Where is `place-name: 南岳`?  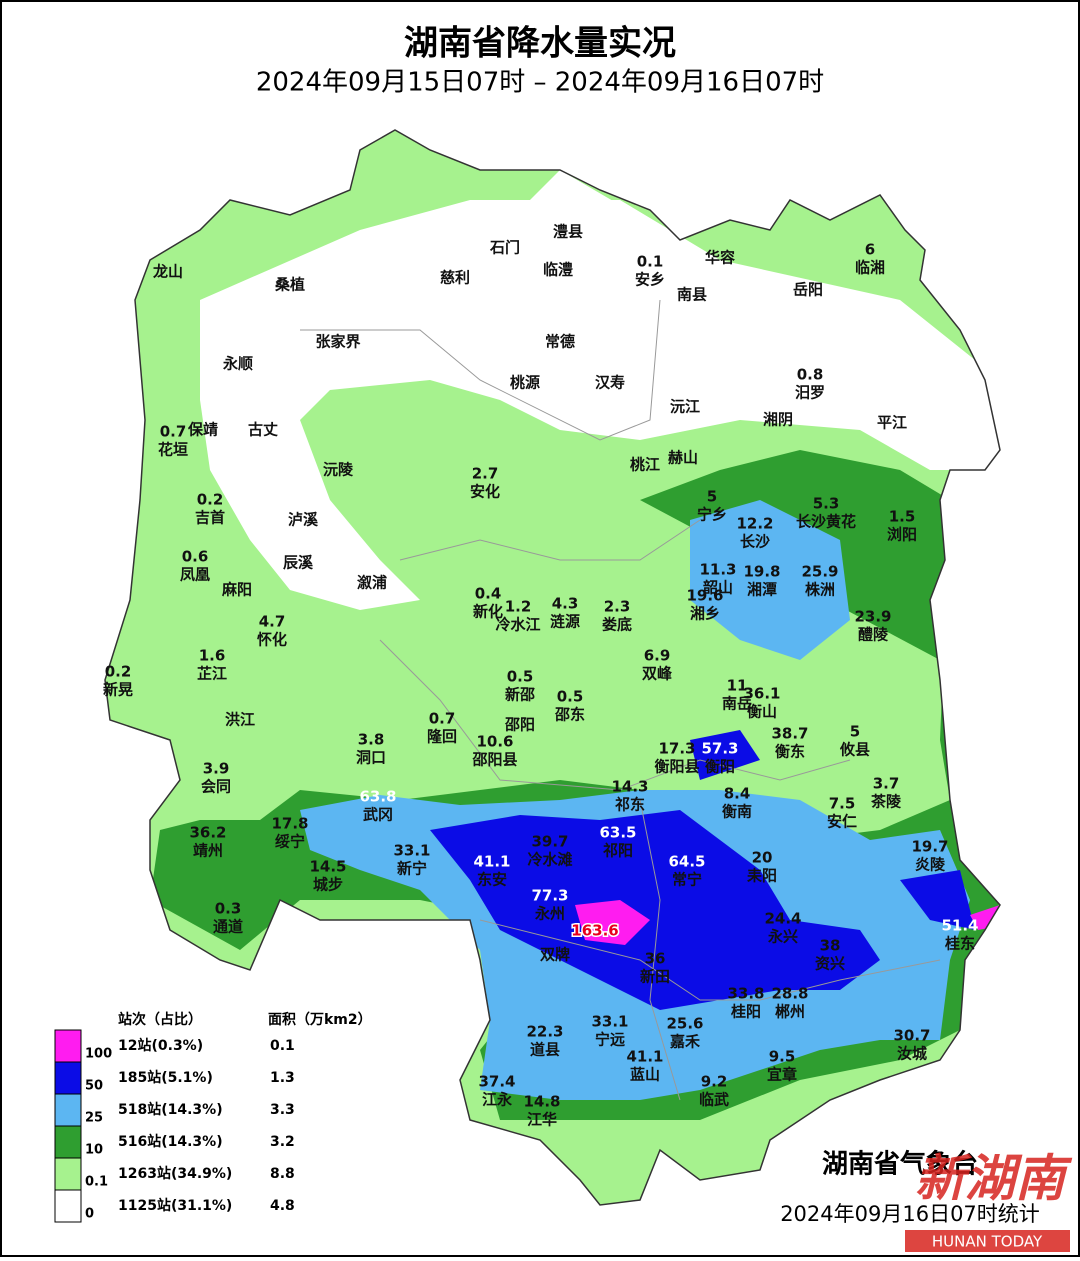 place-name: 南岳 is located at coordinates (737, 704).